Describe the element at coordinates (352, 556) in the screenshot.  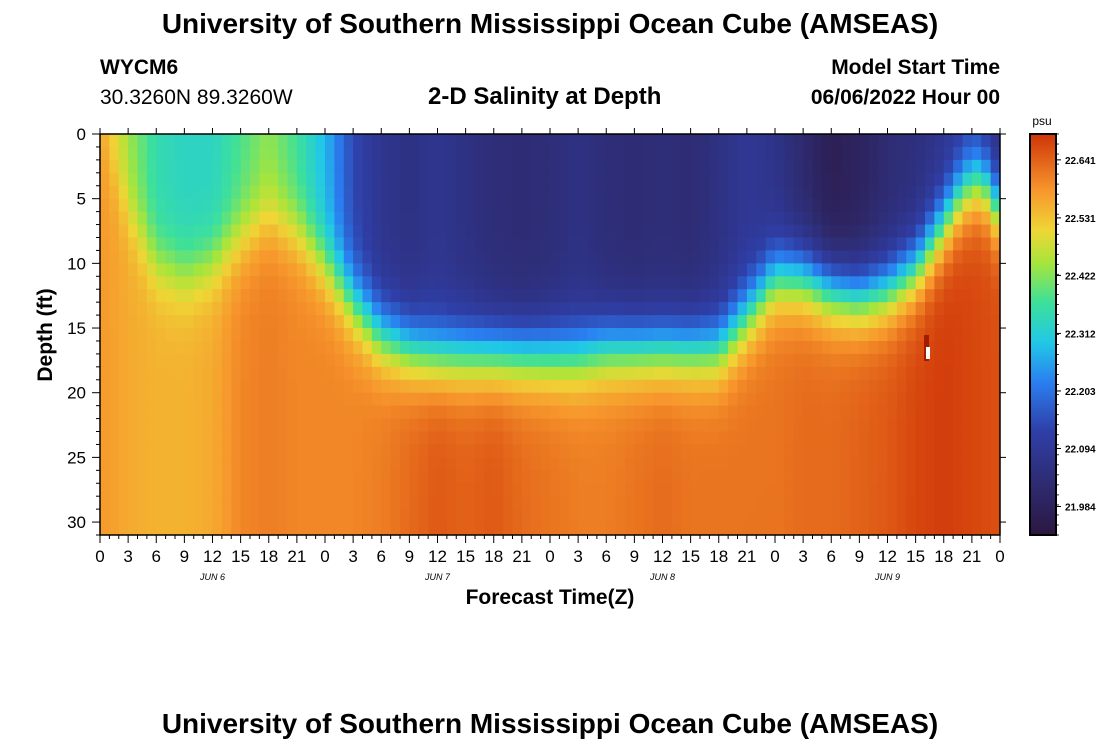
I see `x-tick-label: 3` at that location.